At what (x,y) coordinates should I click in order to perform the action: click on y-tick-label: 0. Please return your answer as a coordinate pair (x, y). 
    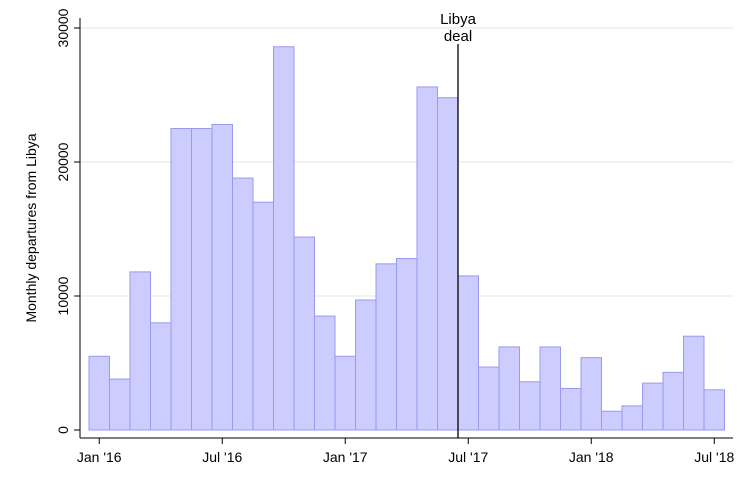
    Looking at the image, I should click on (63, 430).